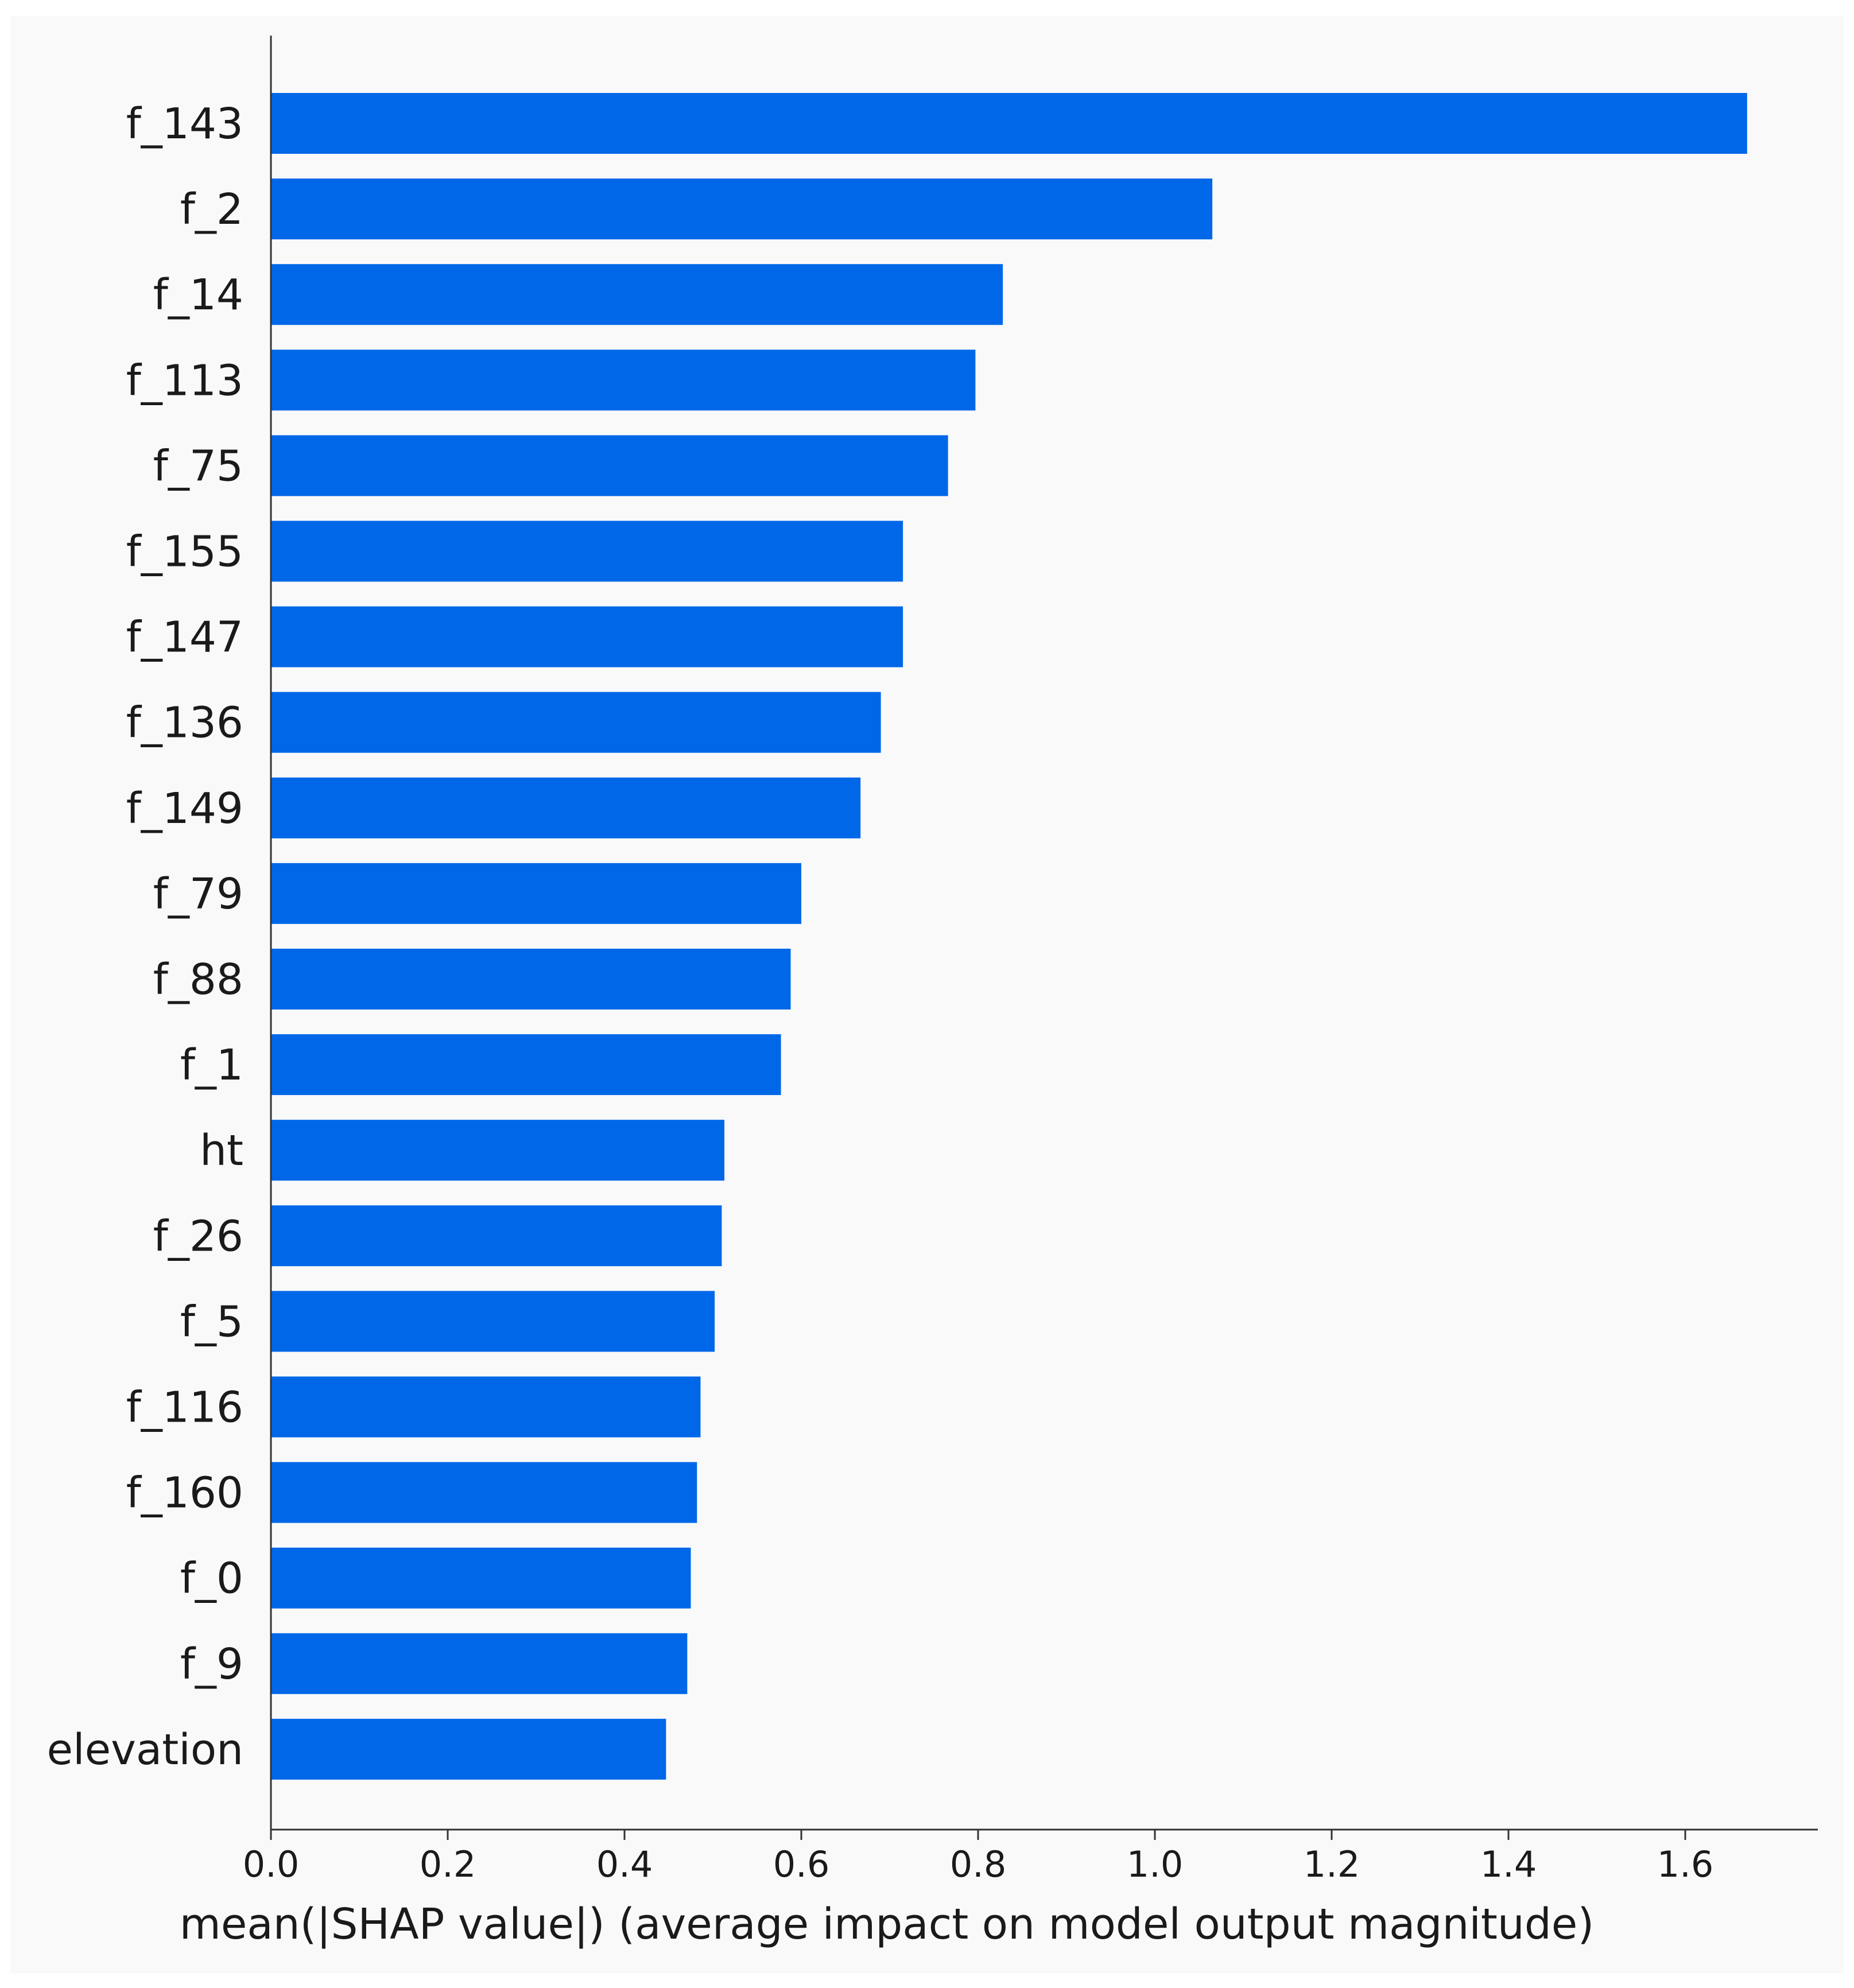  I want to click on x-tick-label: 0.2, so click(448, 1864).